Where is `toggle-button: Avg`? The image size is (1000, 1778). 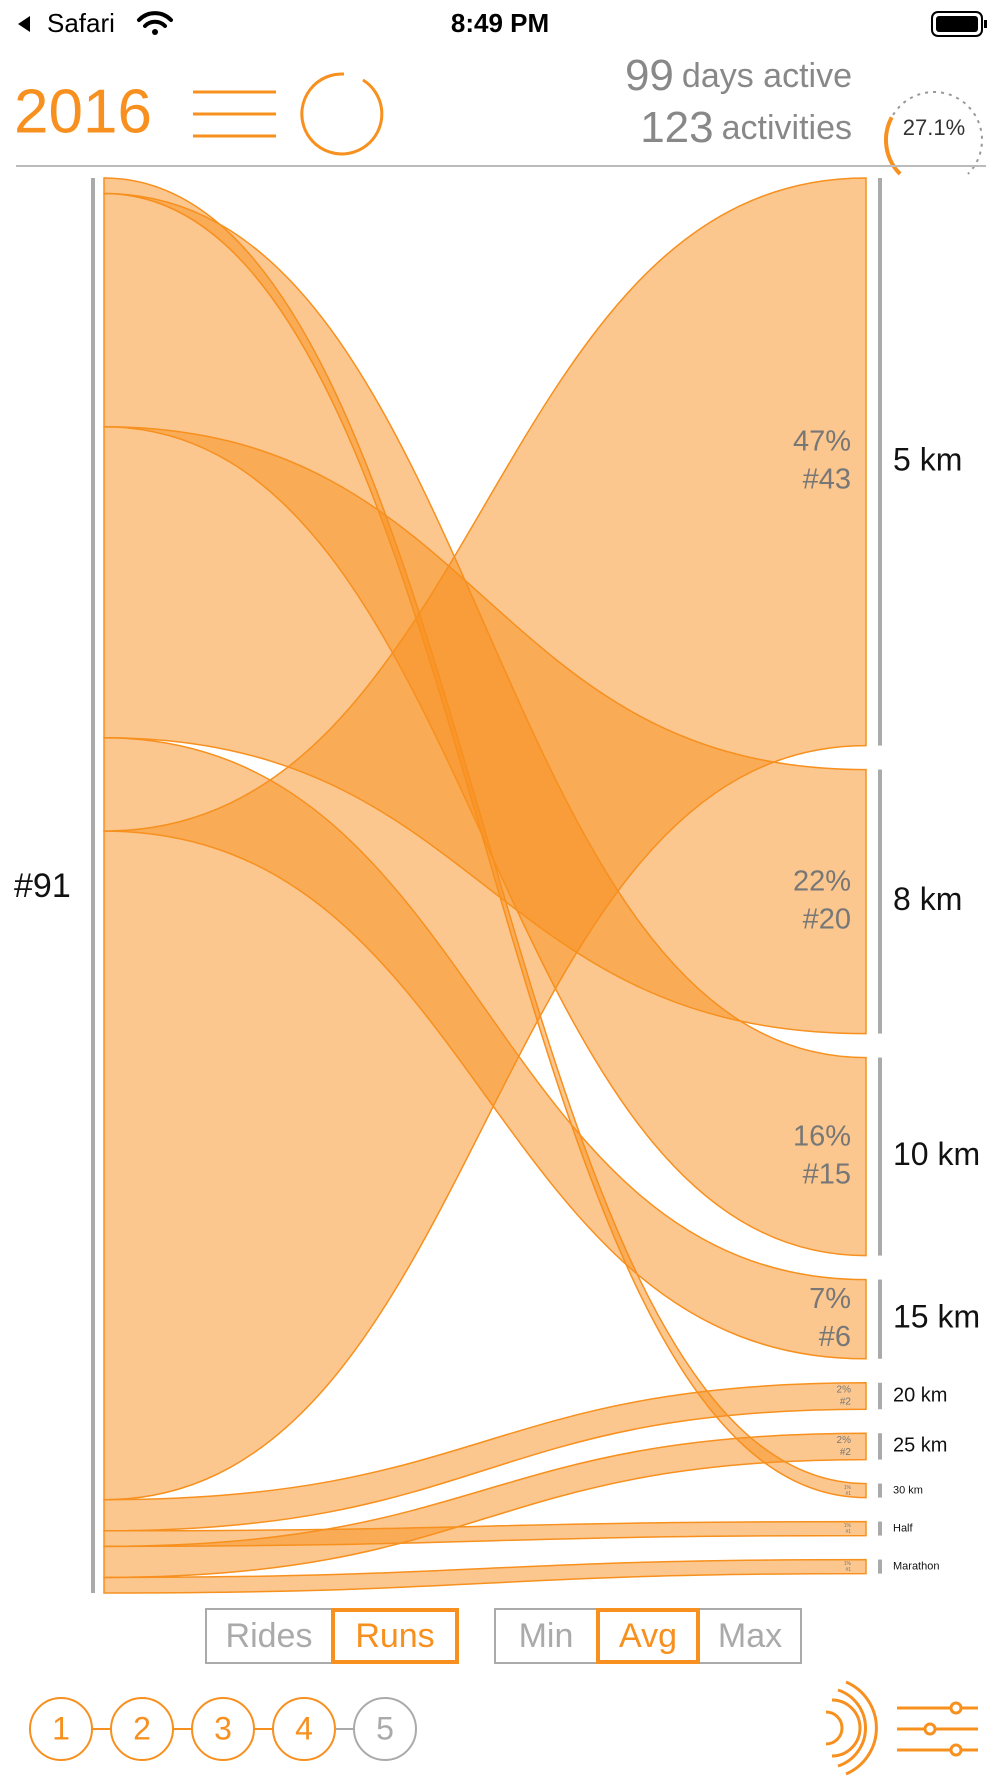 toggle-button: Avg is located at coordinates (648, 1636).